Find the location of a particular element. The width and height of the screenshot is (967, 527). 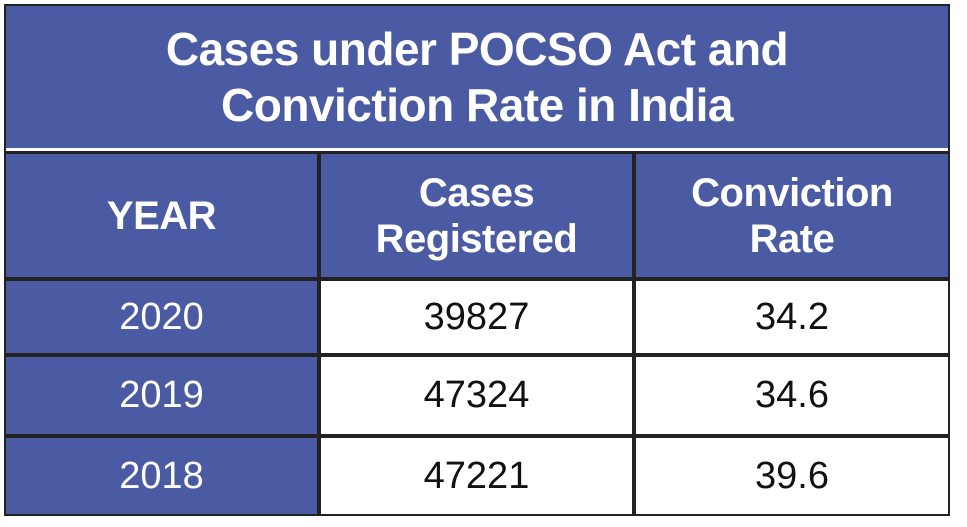

column-header-cases-registered: Cases Registered is located at coordinates (476, 215).